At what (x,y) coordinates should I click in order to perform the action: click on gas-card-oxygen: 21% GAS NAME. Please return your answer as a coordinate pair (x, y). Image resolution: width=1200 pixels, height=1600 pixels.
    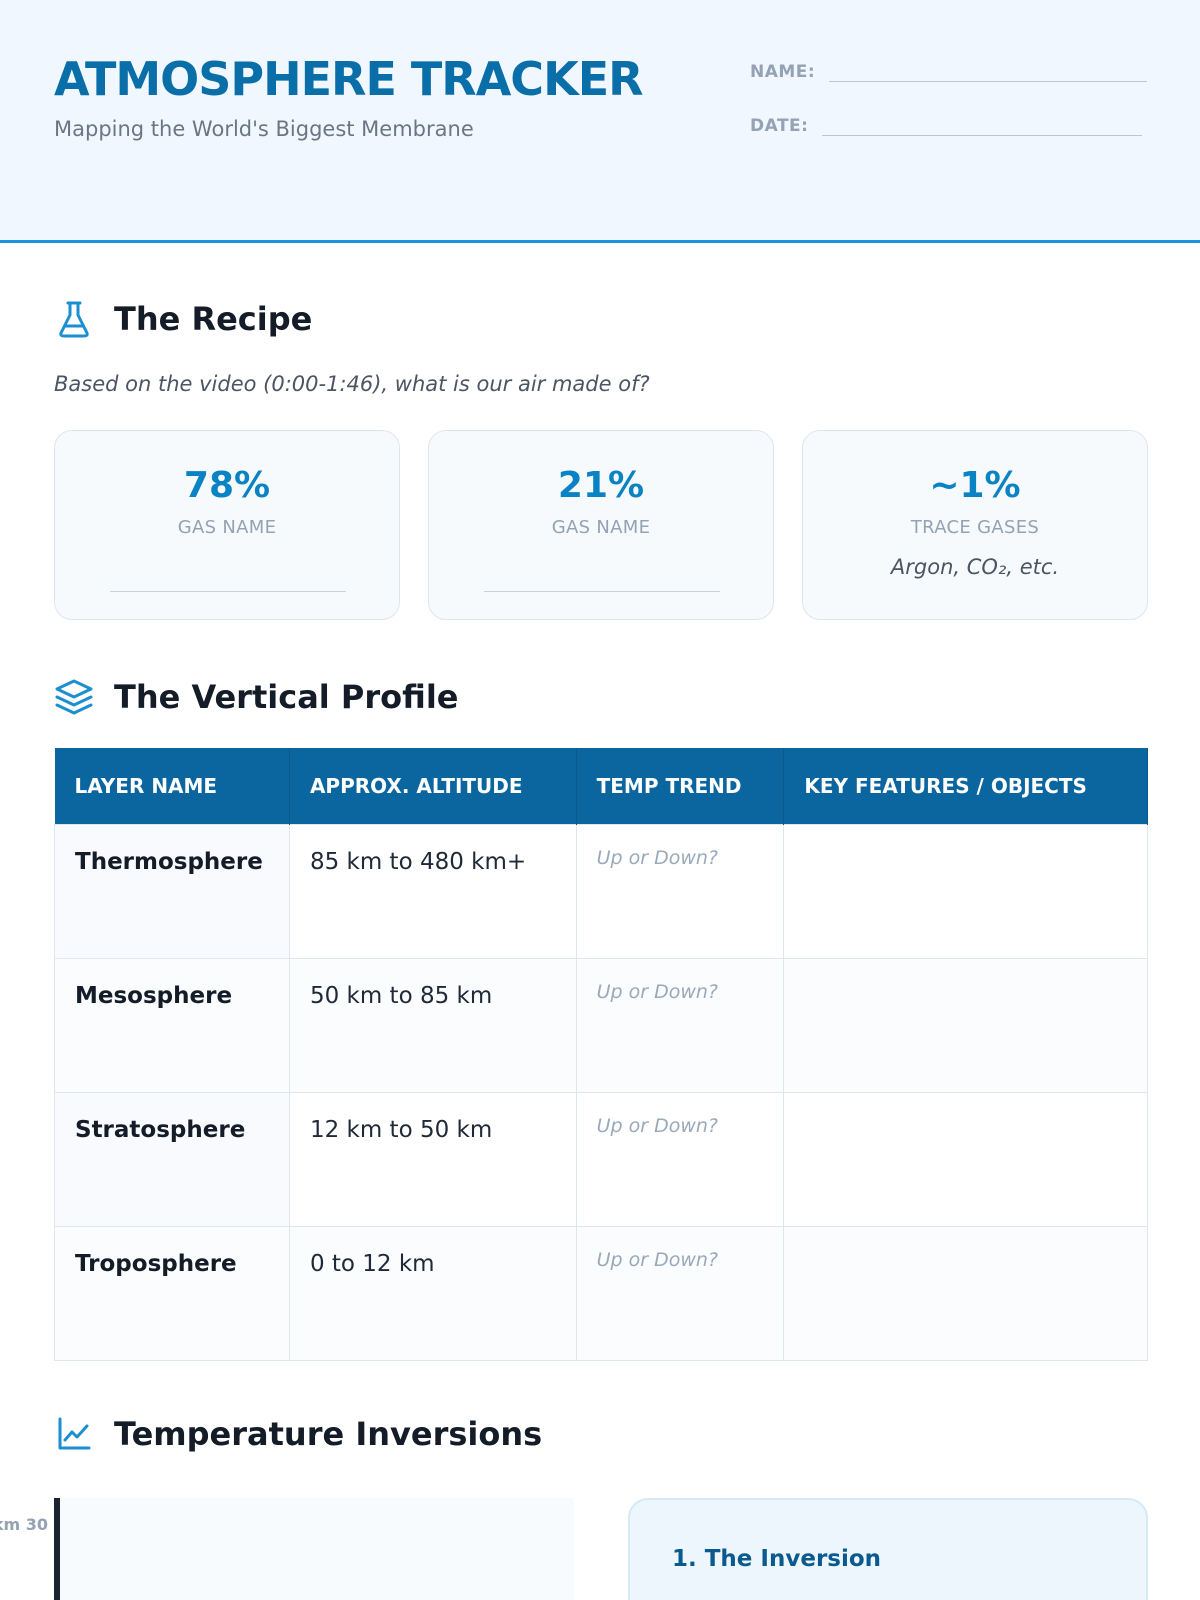
    Looking at the image, I should click on (601, 525).